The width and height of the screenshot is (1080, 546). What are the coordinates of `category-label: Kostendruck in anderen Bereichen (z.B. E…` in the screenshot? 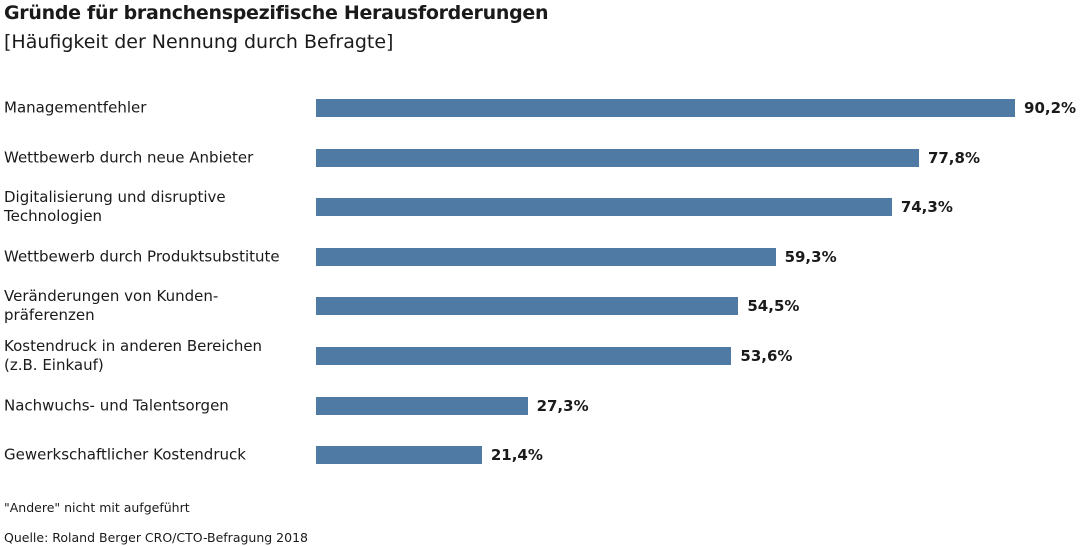 It's located at (133, 355).